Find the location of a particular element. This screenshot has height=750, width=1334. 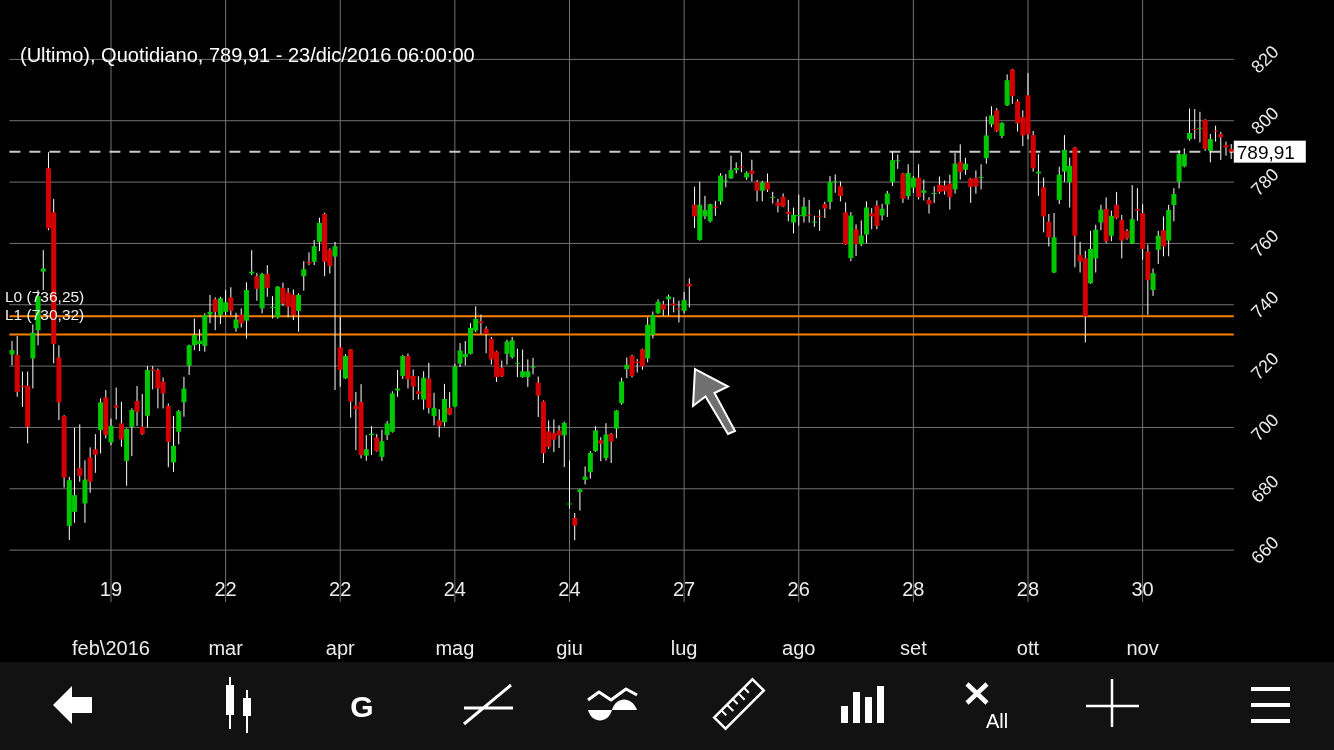

category-label: 28 ott is located at coordinates (1028, 618).